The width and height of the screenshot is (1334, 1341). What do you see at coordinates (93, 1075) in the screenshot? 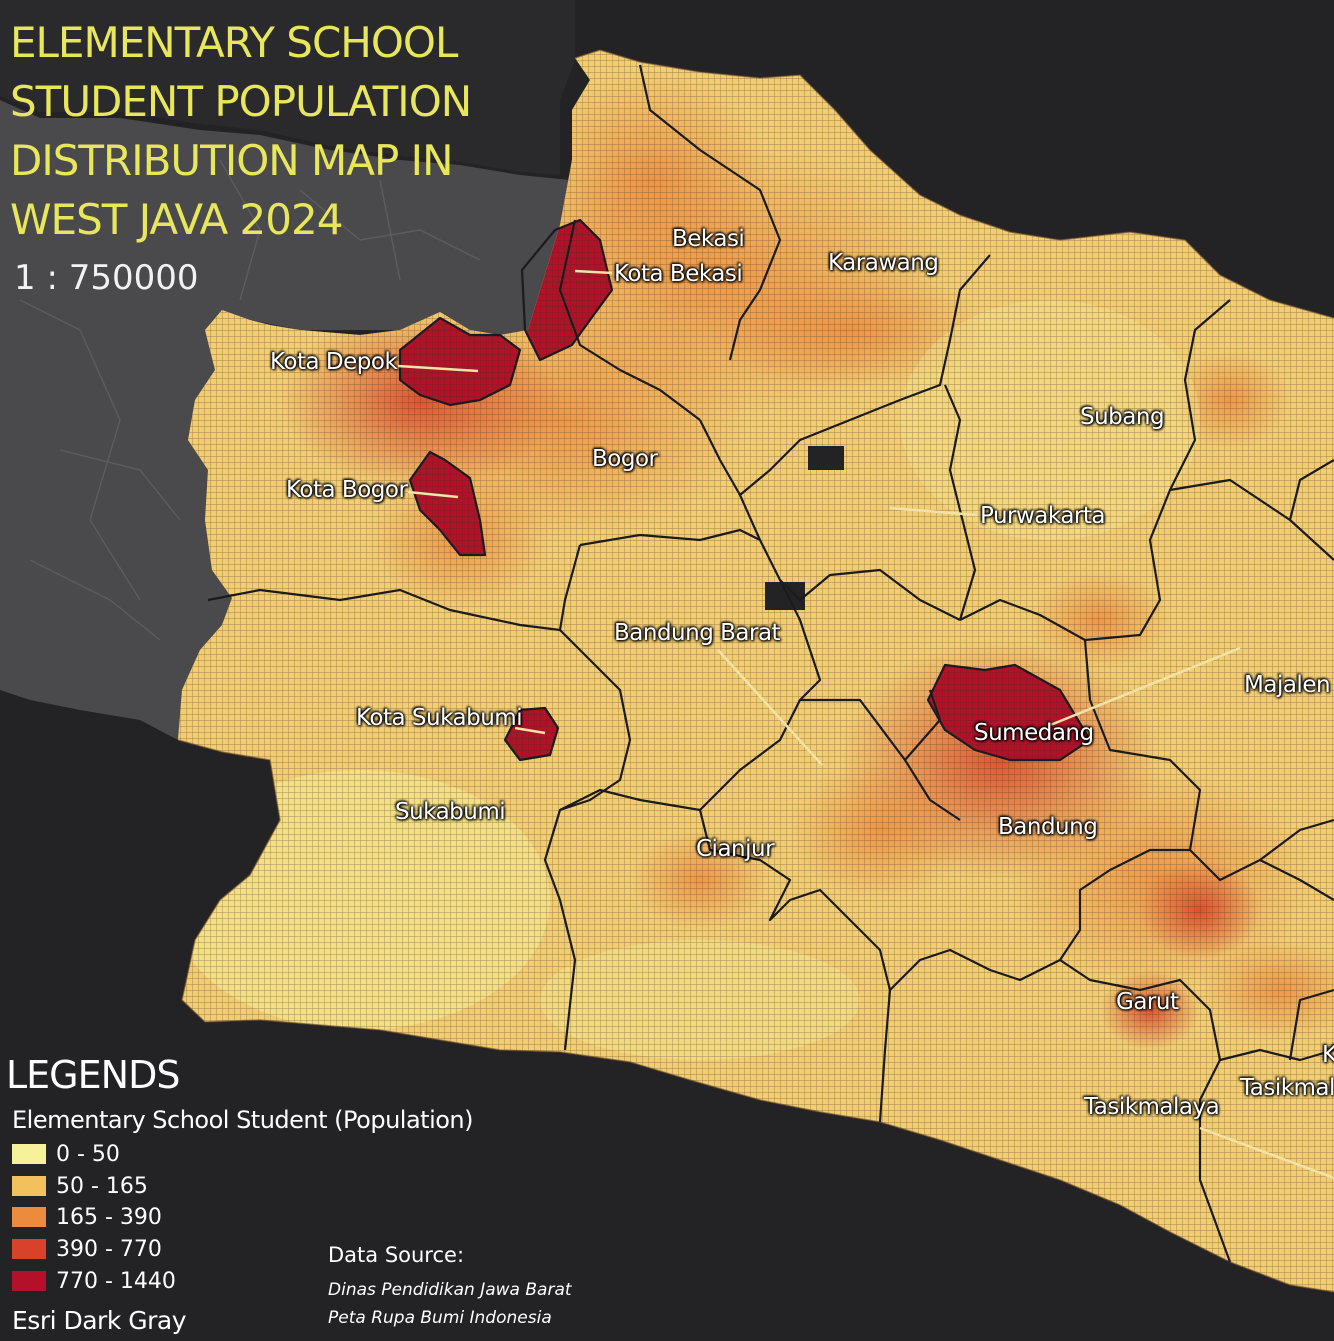
I see `legend-title: LEGENDS` at bounding box center [93, 1075].